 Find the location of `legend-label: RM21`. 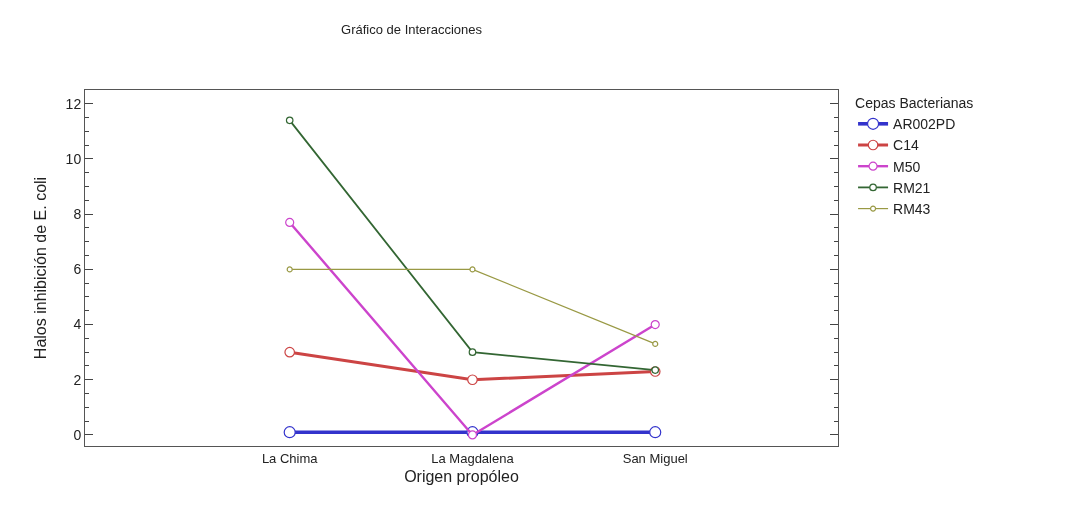

legend-label: RM21 is located at coordinates (912, 187).